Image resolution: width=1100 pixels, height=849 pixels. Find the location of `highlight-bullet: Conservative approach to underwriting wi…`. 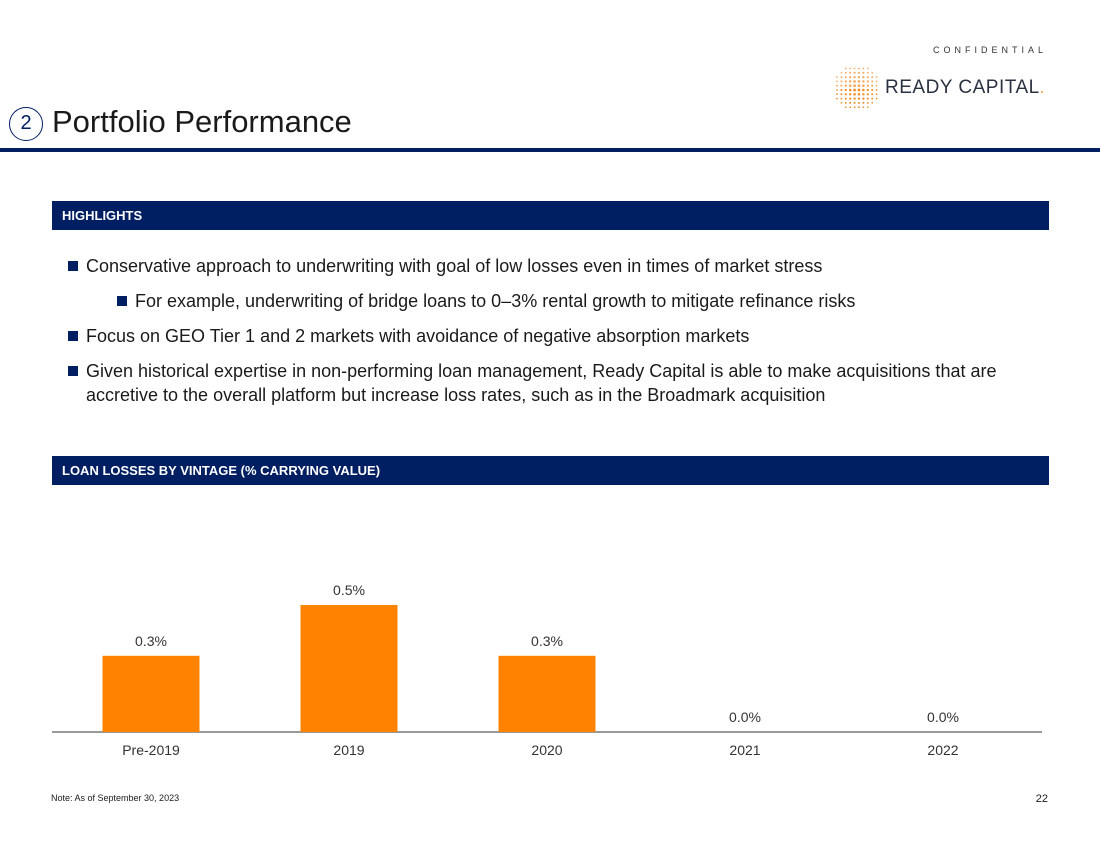

highlight-bullet: Conservative approach to underwriting wi… is located at coordinates (558, 266).